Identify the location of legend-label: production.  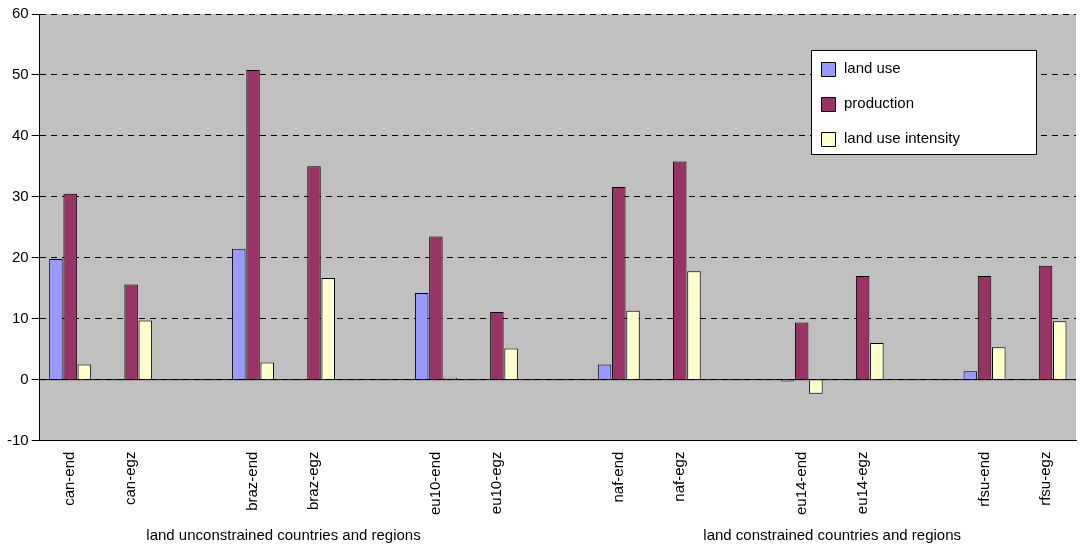
(879, 103).